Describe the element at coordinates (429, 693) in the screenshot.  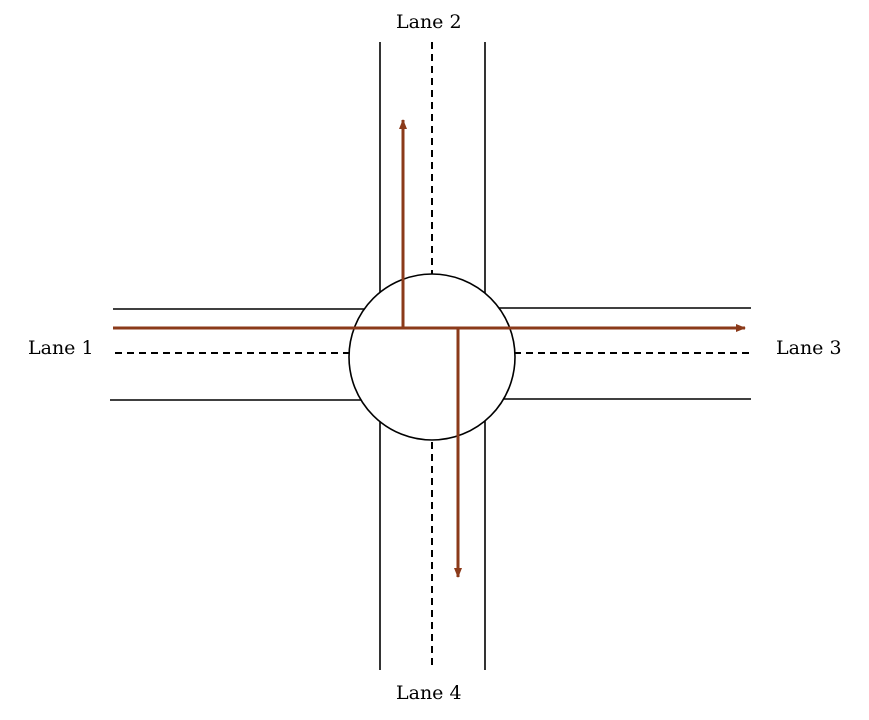
I see `lane-4-label: Lane 4` at that location.